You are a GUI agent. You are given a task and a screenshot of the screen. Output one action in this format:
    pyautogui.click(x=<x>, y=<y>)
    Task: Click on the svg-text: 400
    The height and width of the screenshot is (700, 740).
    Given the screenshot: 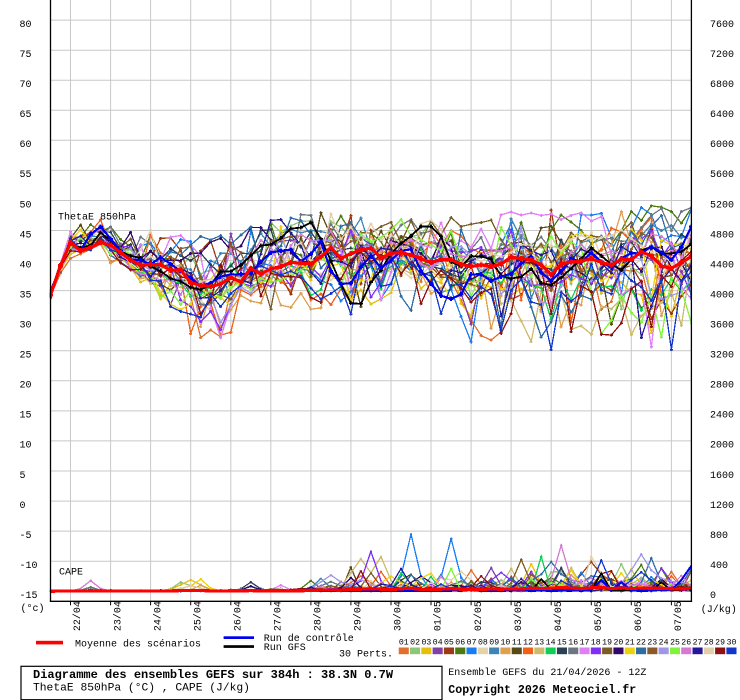 What is the action you would take?
    pyautogui.click(x=719, y=566)
    